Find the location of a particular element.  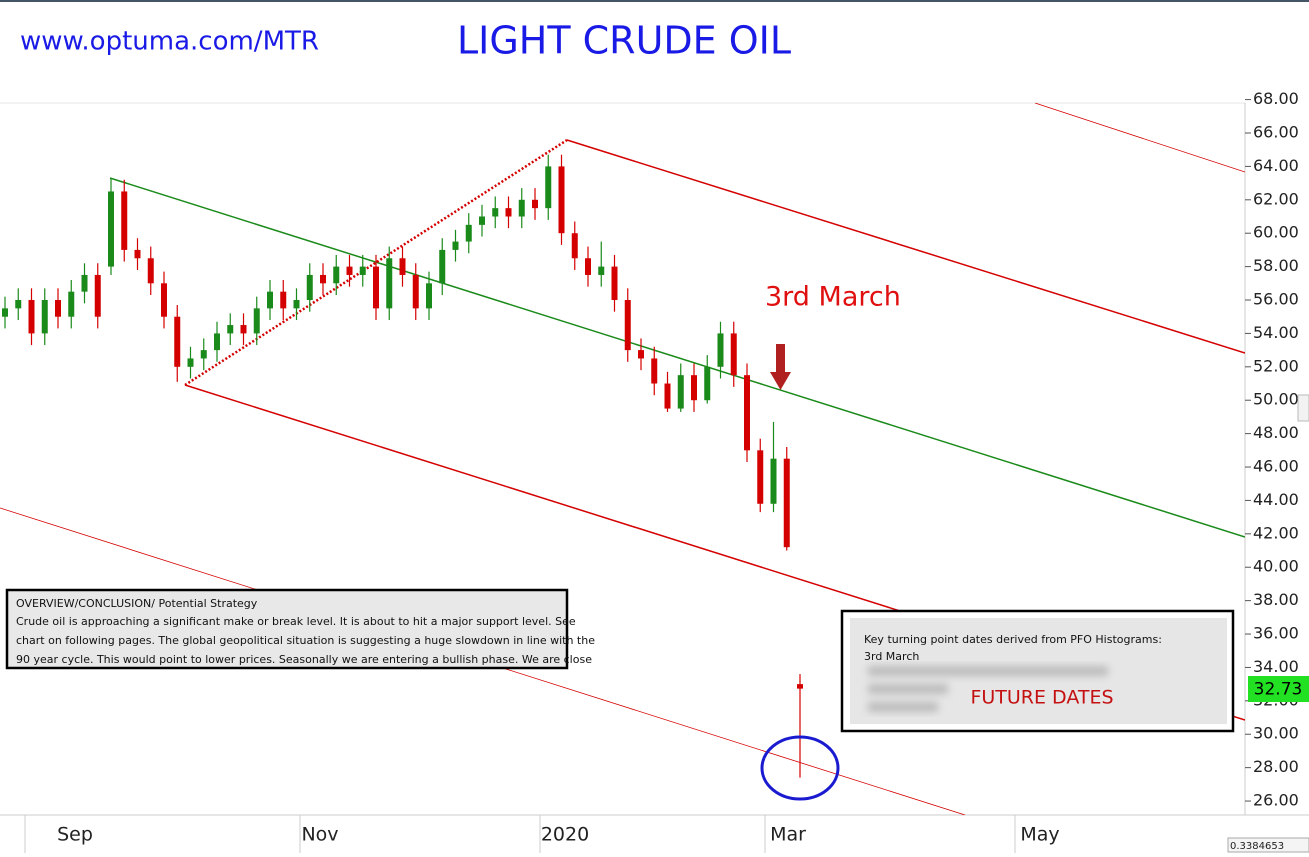

blurred-dates is located at coordinates (988, 689).